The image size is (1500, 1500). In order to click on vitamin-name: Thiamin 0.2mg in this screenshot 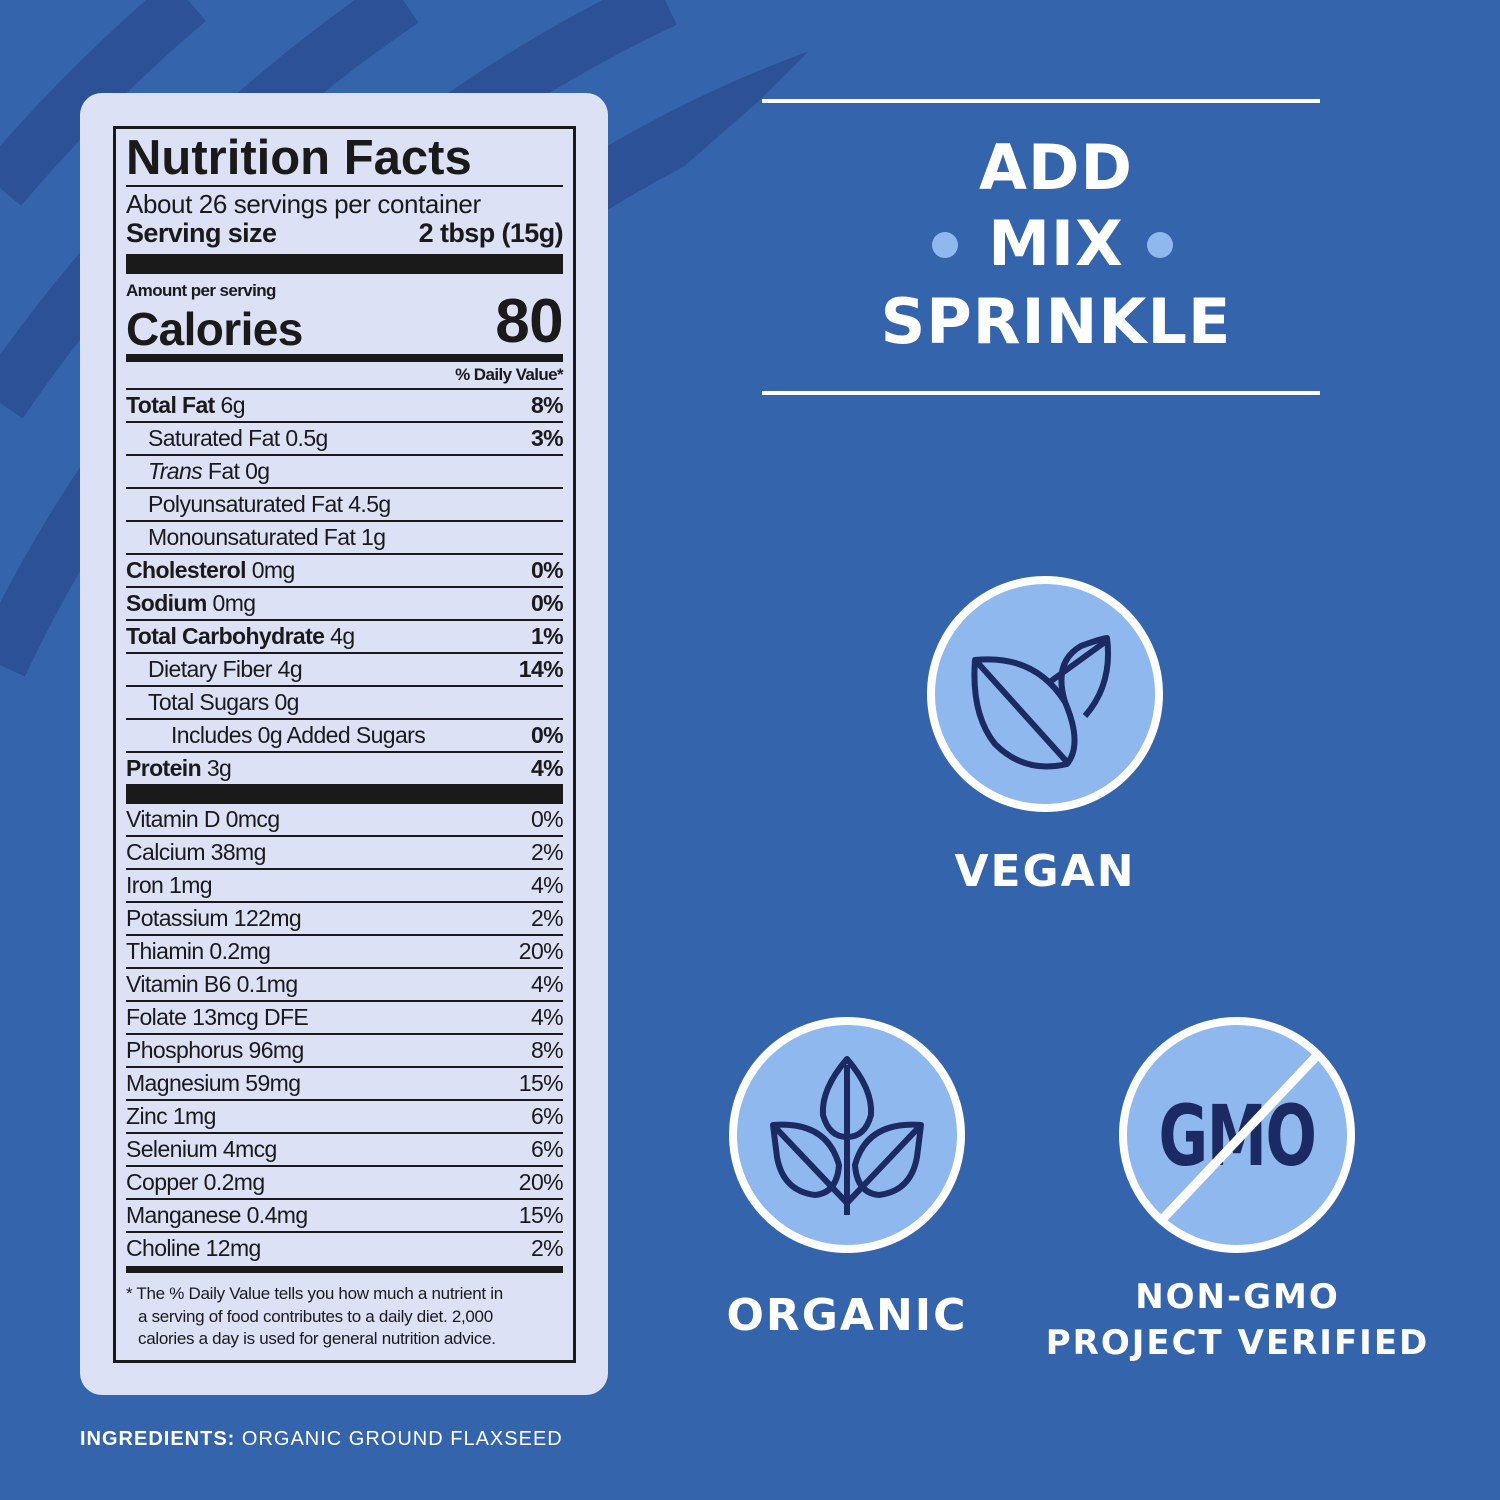, I will do `click(198, 951)`.